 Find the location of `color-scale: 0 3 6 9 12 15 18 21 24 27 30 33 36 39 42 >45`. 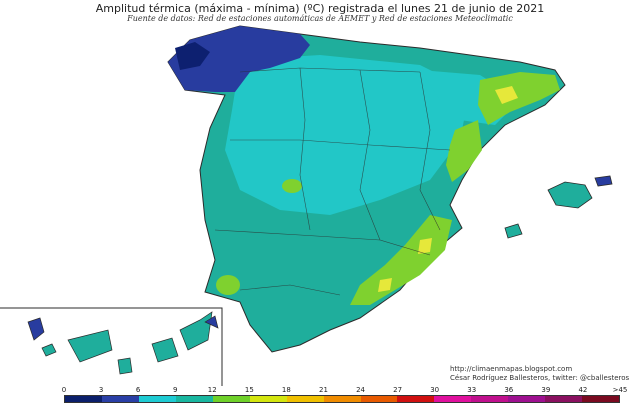

color-scale: 0 3 6 9 12 15 18 21 24 27 30 33 36 39 42 >45 is located at coordinates (320, 396).